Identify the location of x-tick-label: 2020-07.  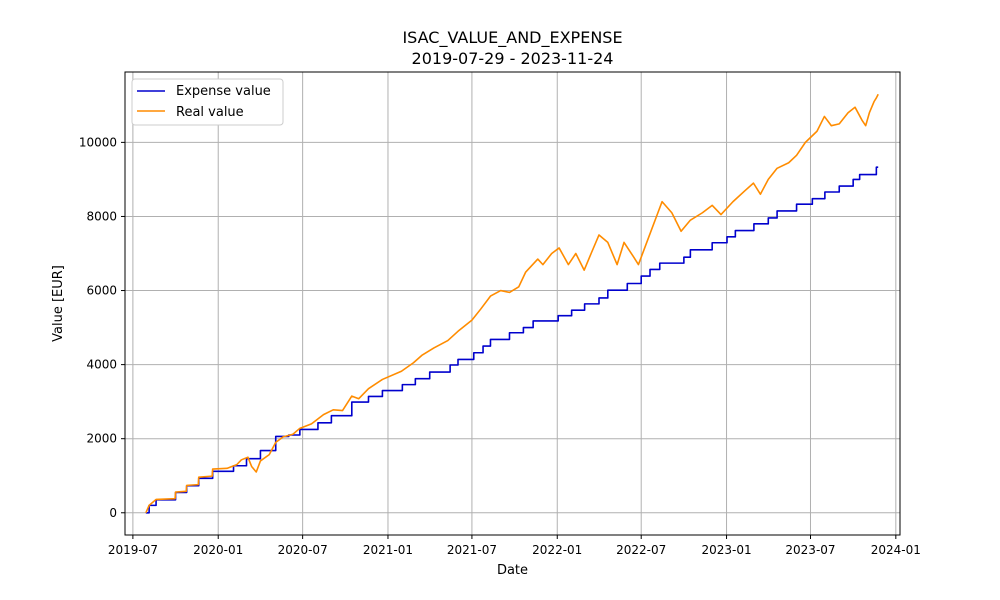
(303, 550).